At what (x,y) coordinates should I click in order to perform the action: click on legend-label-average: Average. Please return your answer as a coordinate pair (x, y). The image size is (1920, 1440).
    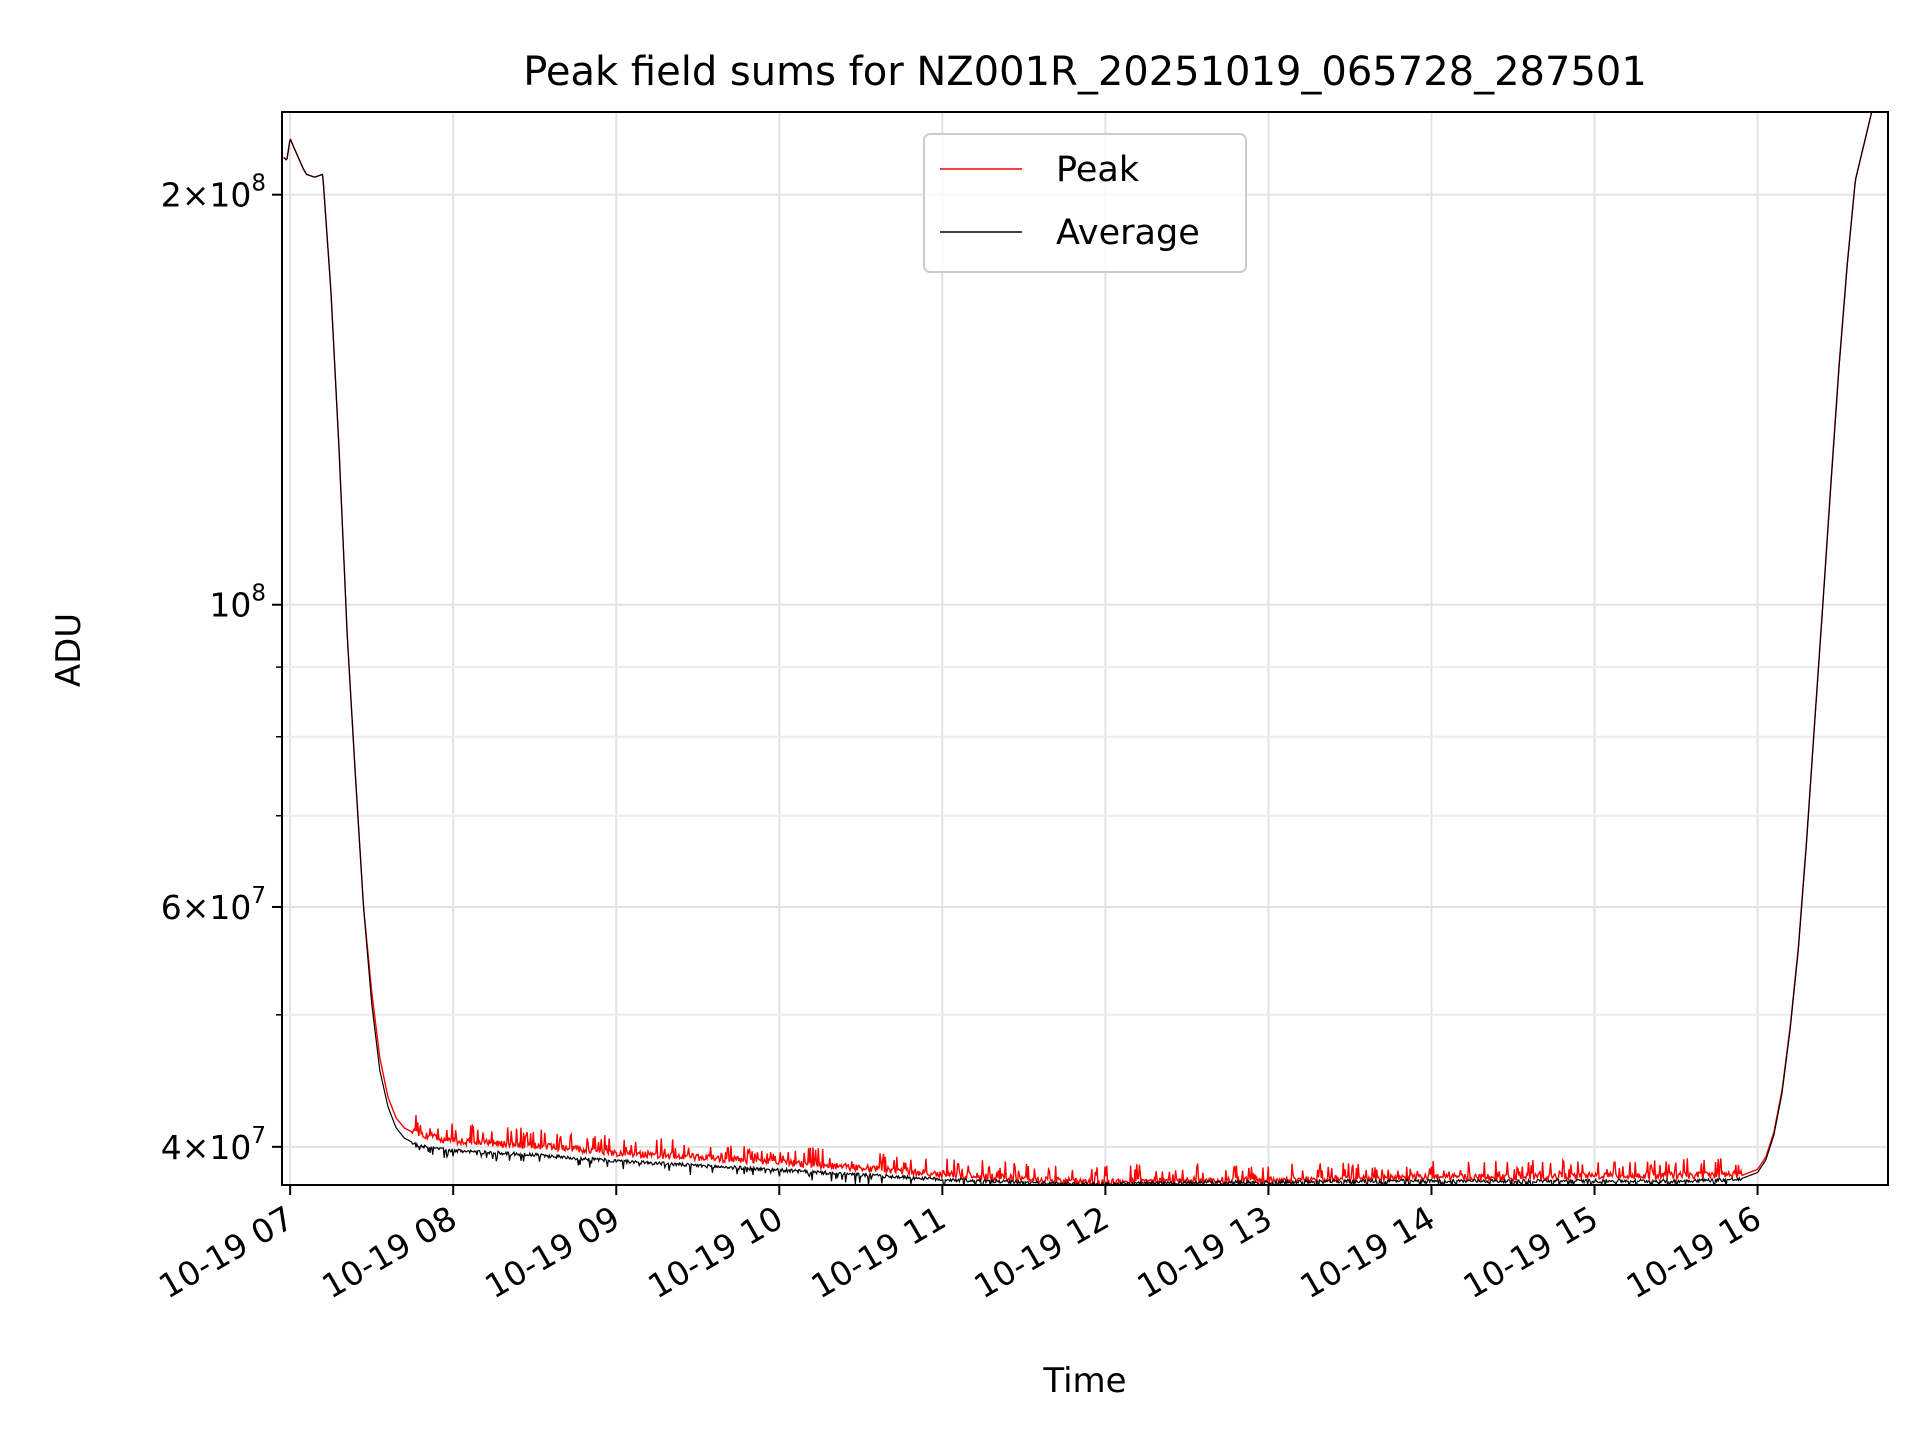
    Looking at the image, I should click on (1128, 233).